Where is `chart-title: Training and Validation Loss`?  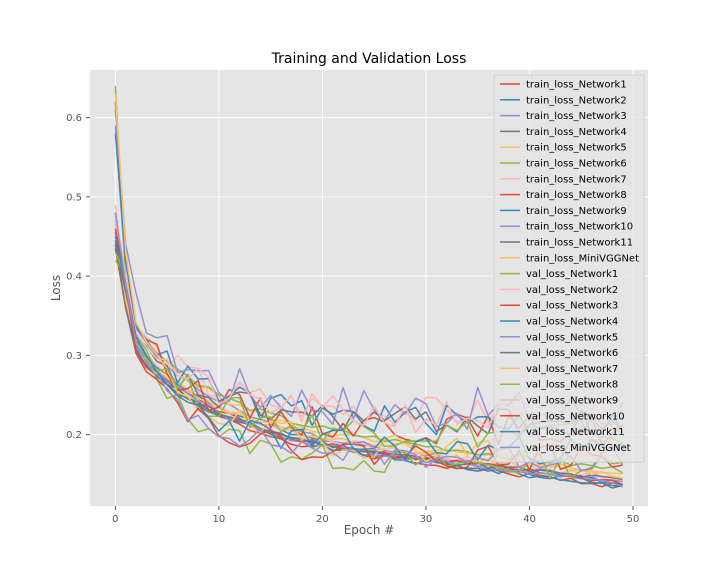
chart-title: Training and Validation Loss is located at coordinates (369, 59).